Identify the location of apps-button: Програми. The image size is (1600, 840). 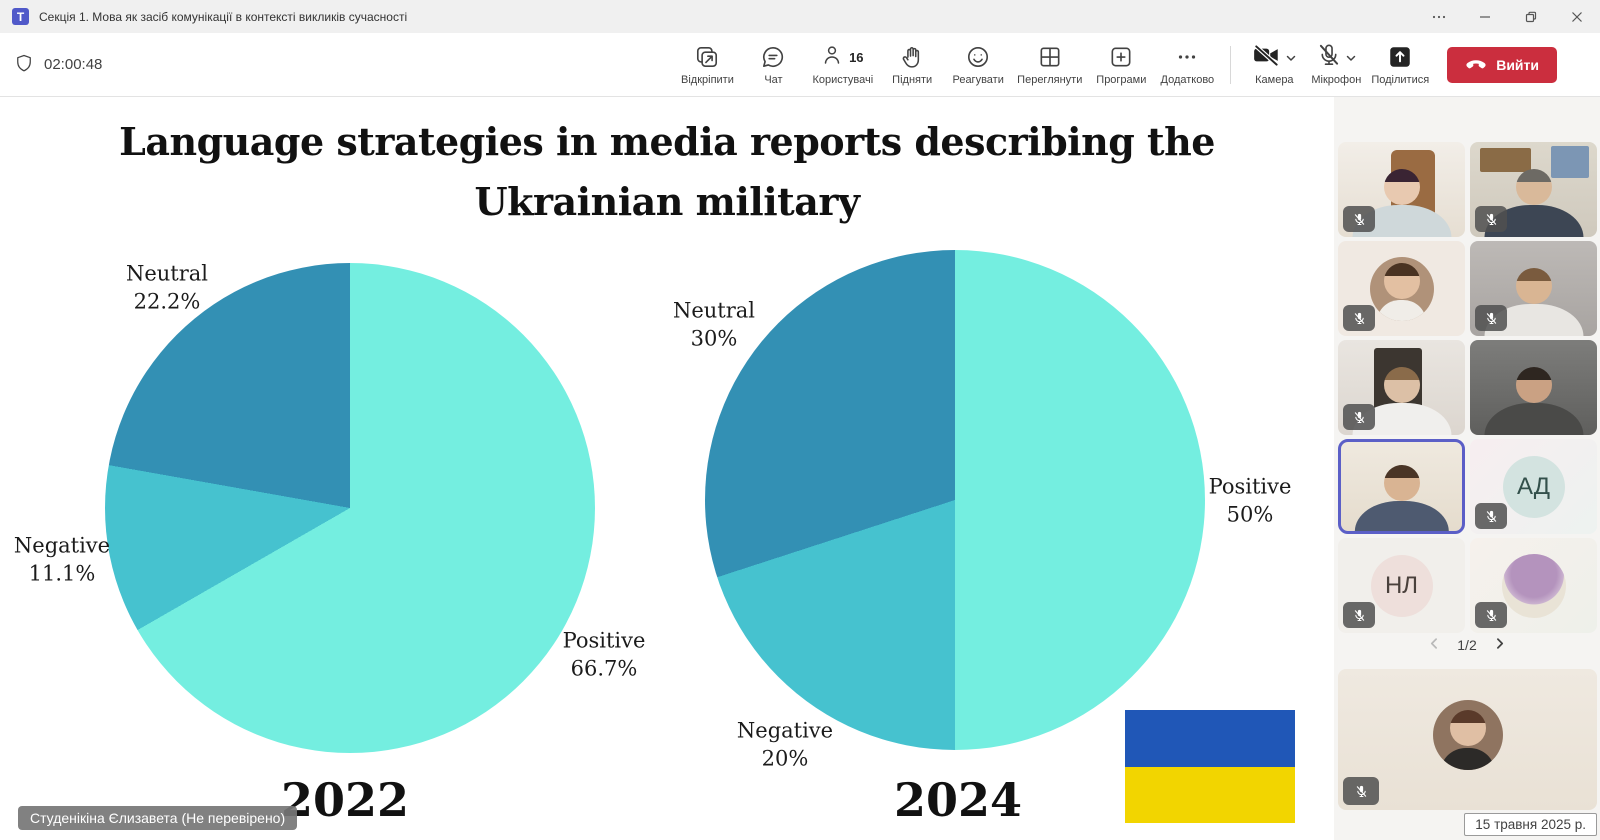
(1121, 64).